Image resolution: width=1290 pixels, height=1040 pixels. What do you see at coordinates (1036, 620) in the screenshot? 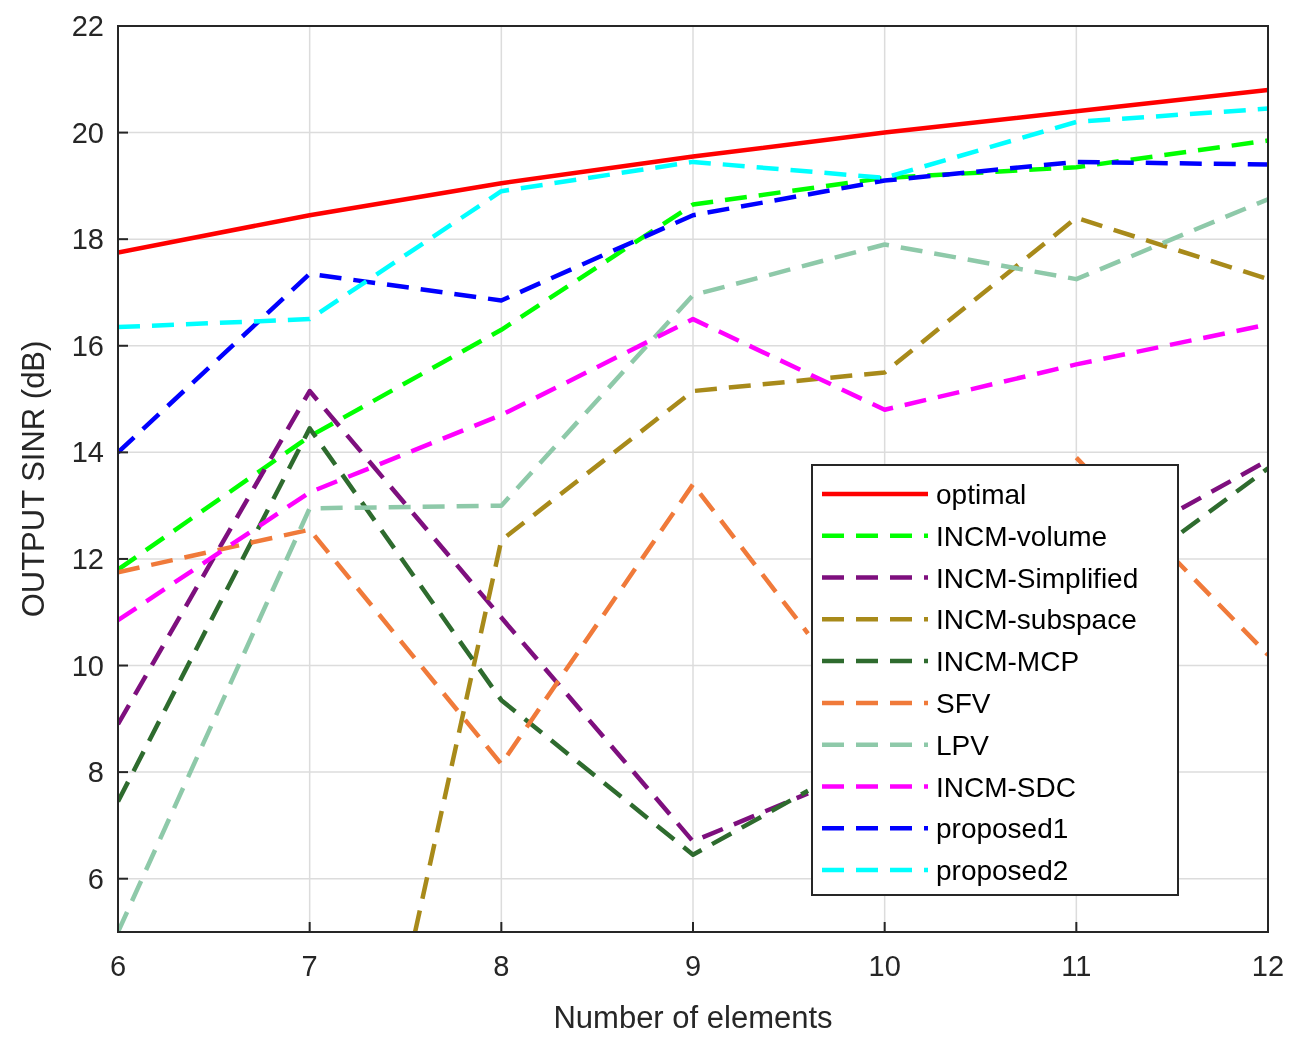
I see `legend-label: INCM-subspace` at bounding box center [1036, 620].